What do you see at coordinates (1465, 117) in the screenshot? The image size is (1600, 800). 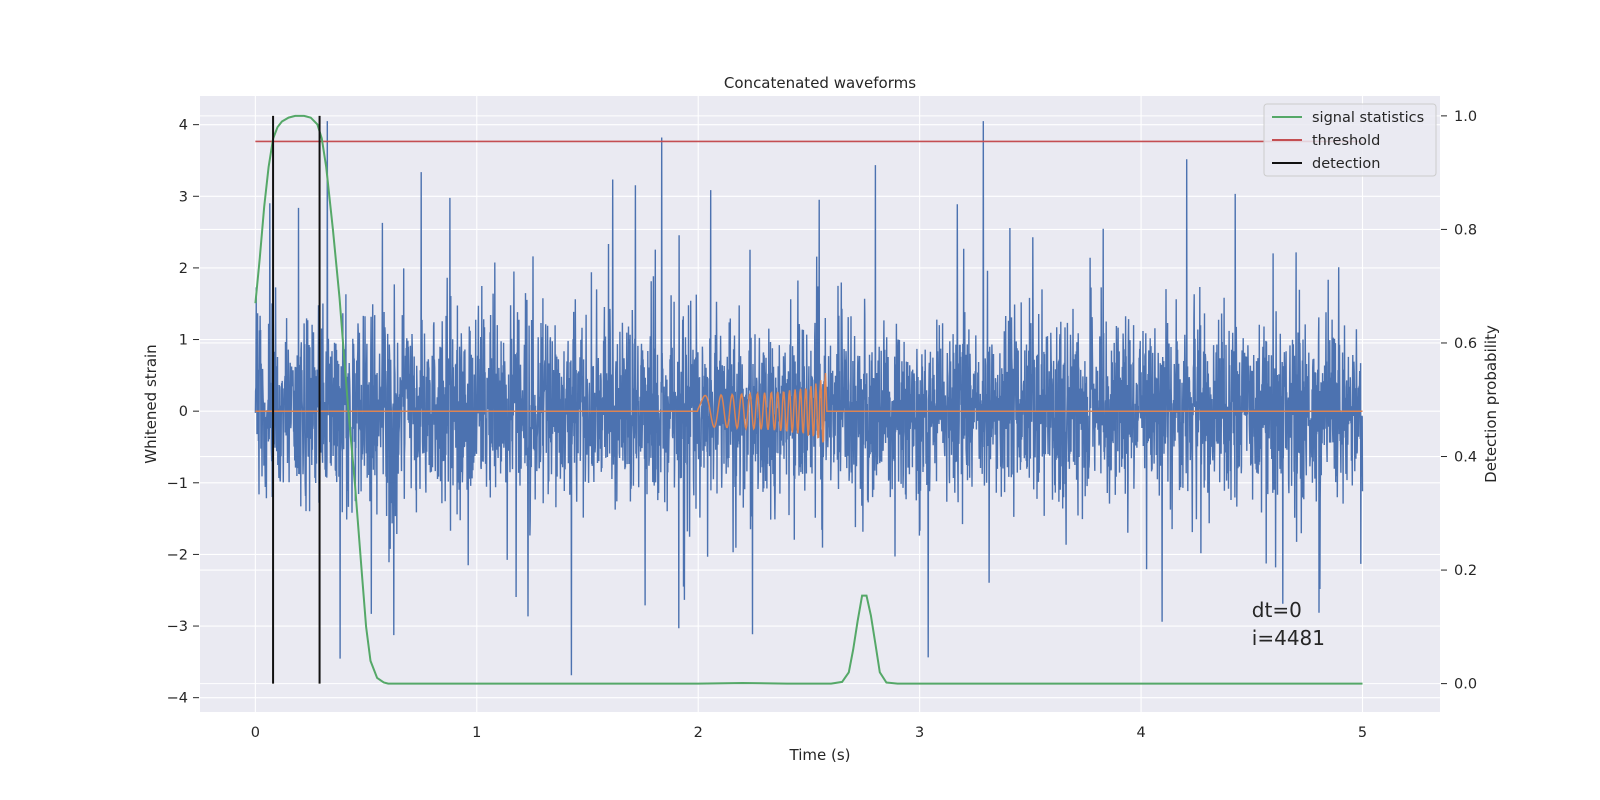 I see `y2-tick-label: 1.0` at bounding box center [1465, 117].